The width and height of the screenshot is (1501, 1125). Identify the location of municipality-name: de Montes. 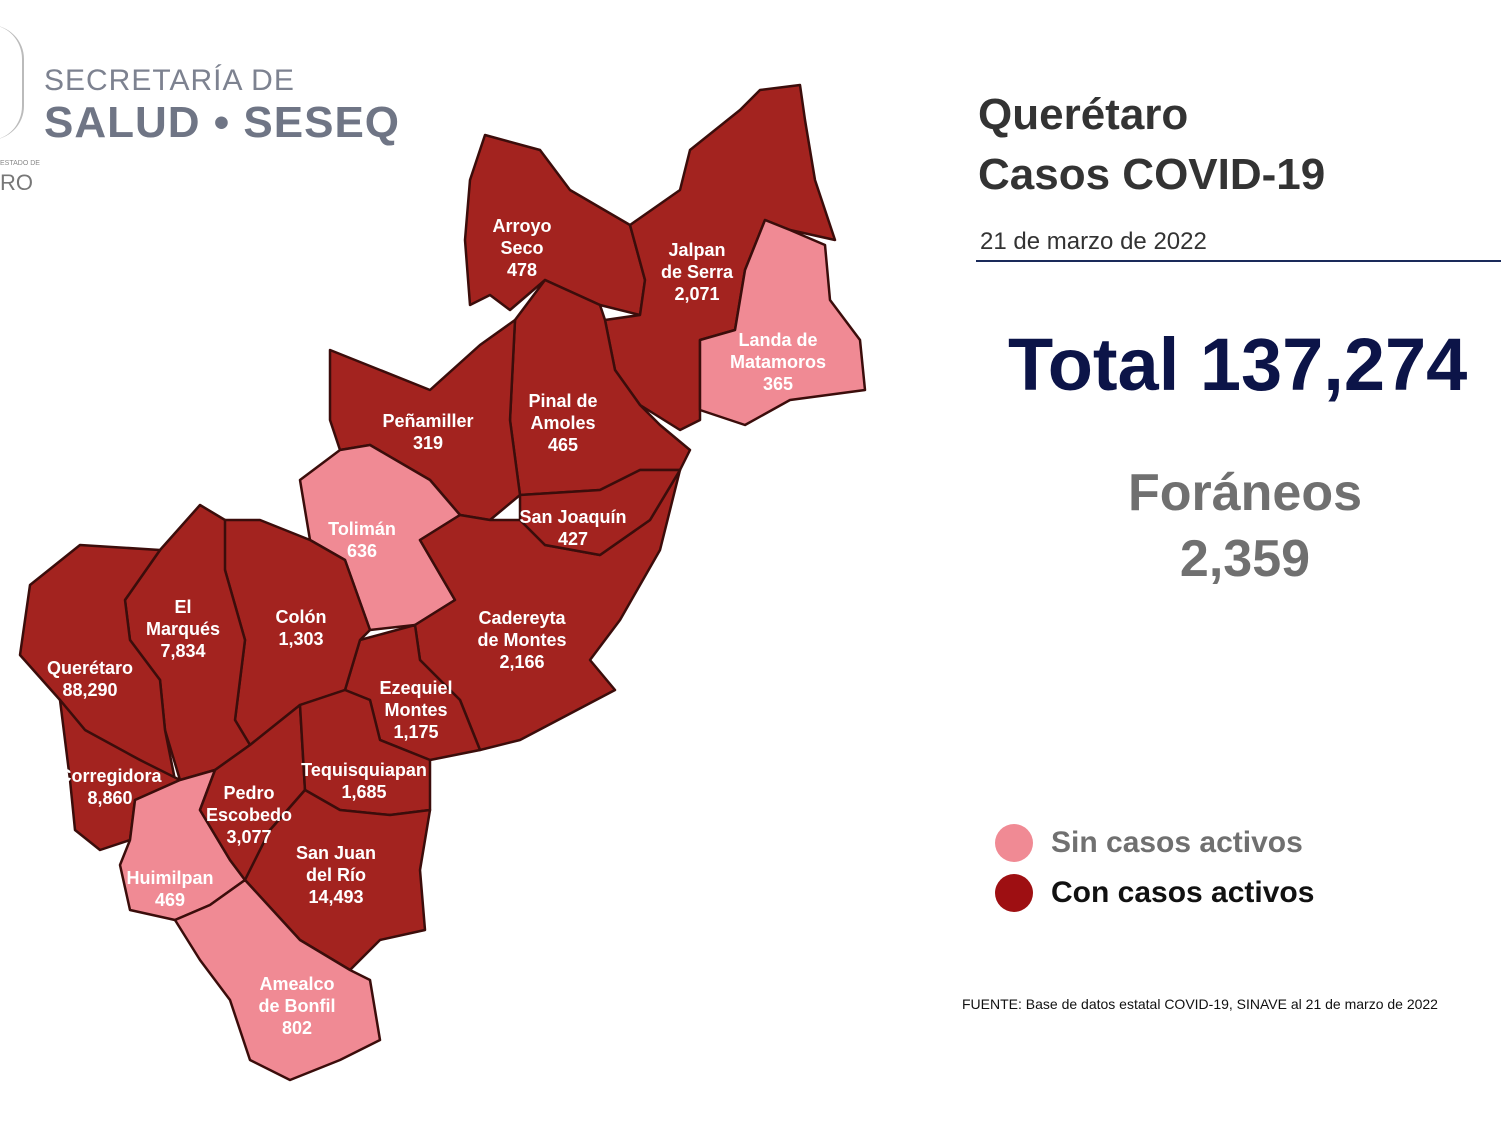
(521, 640).